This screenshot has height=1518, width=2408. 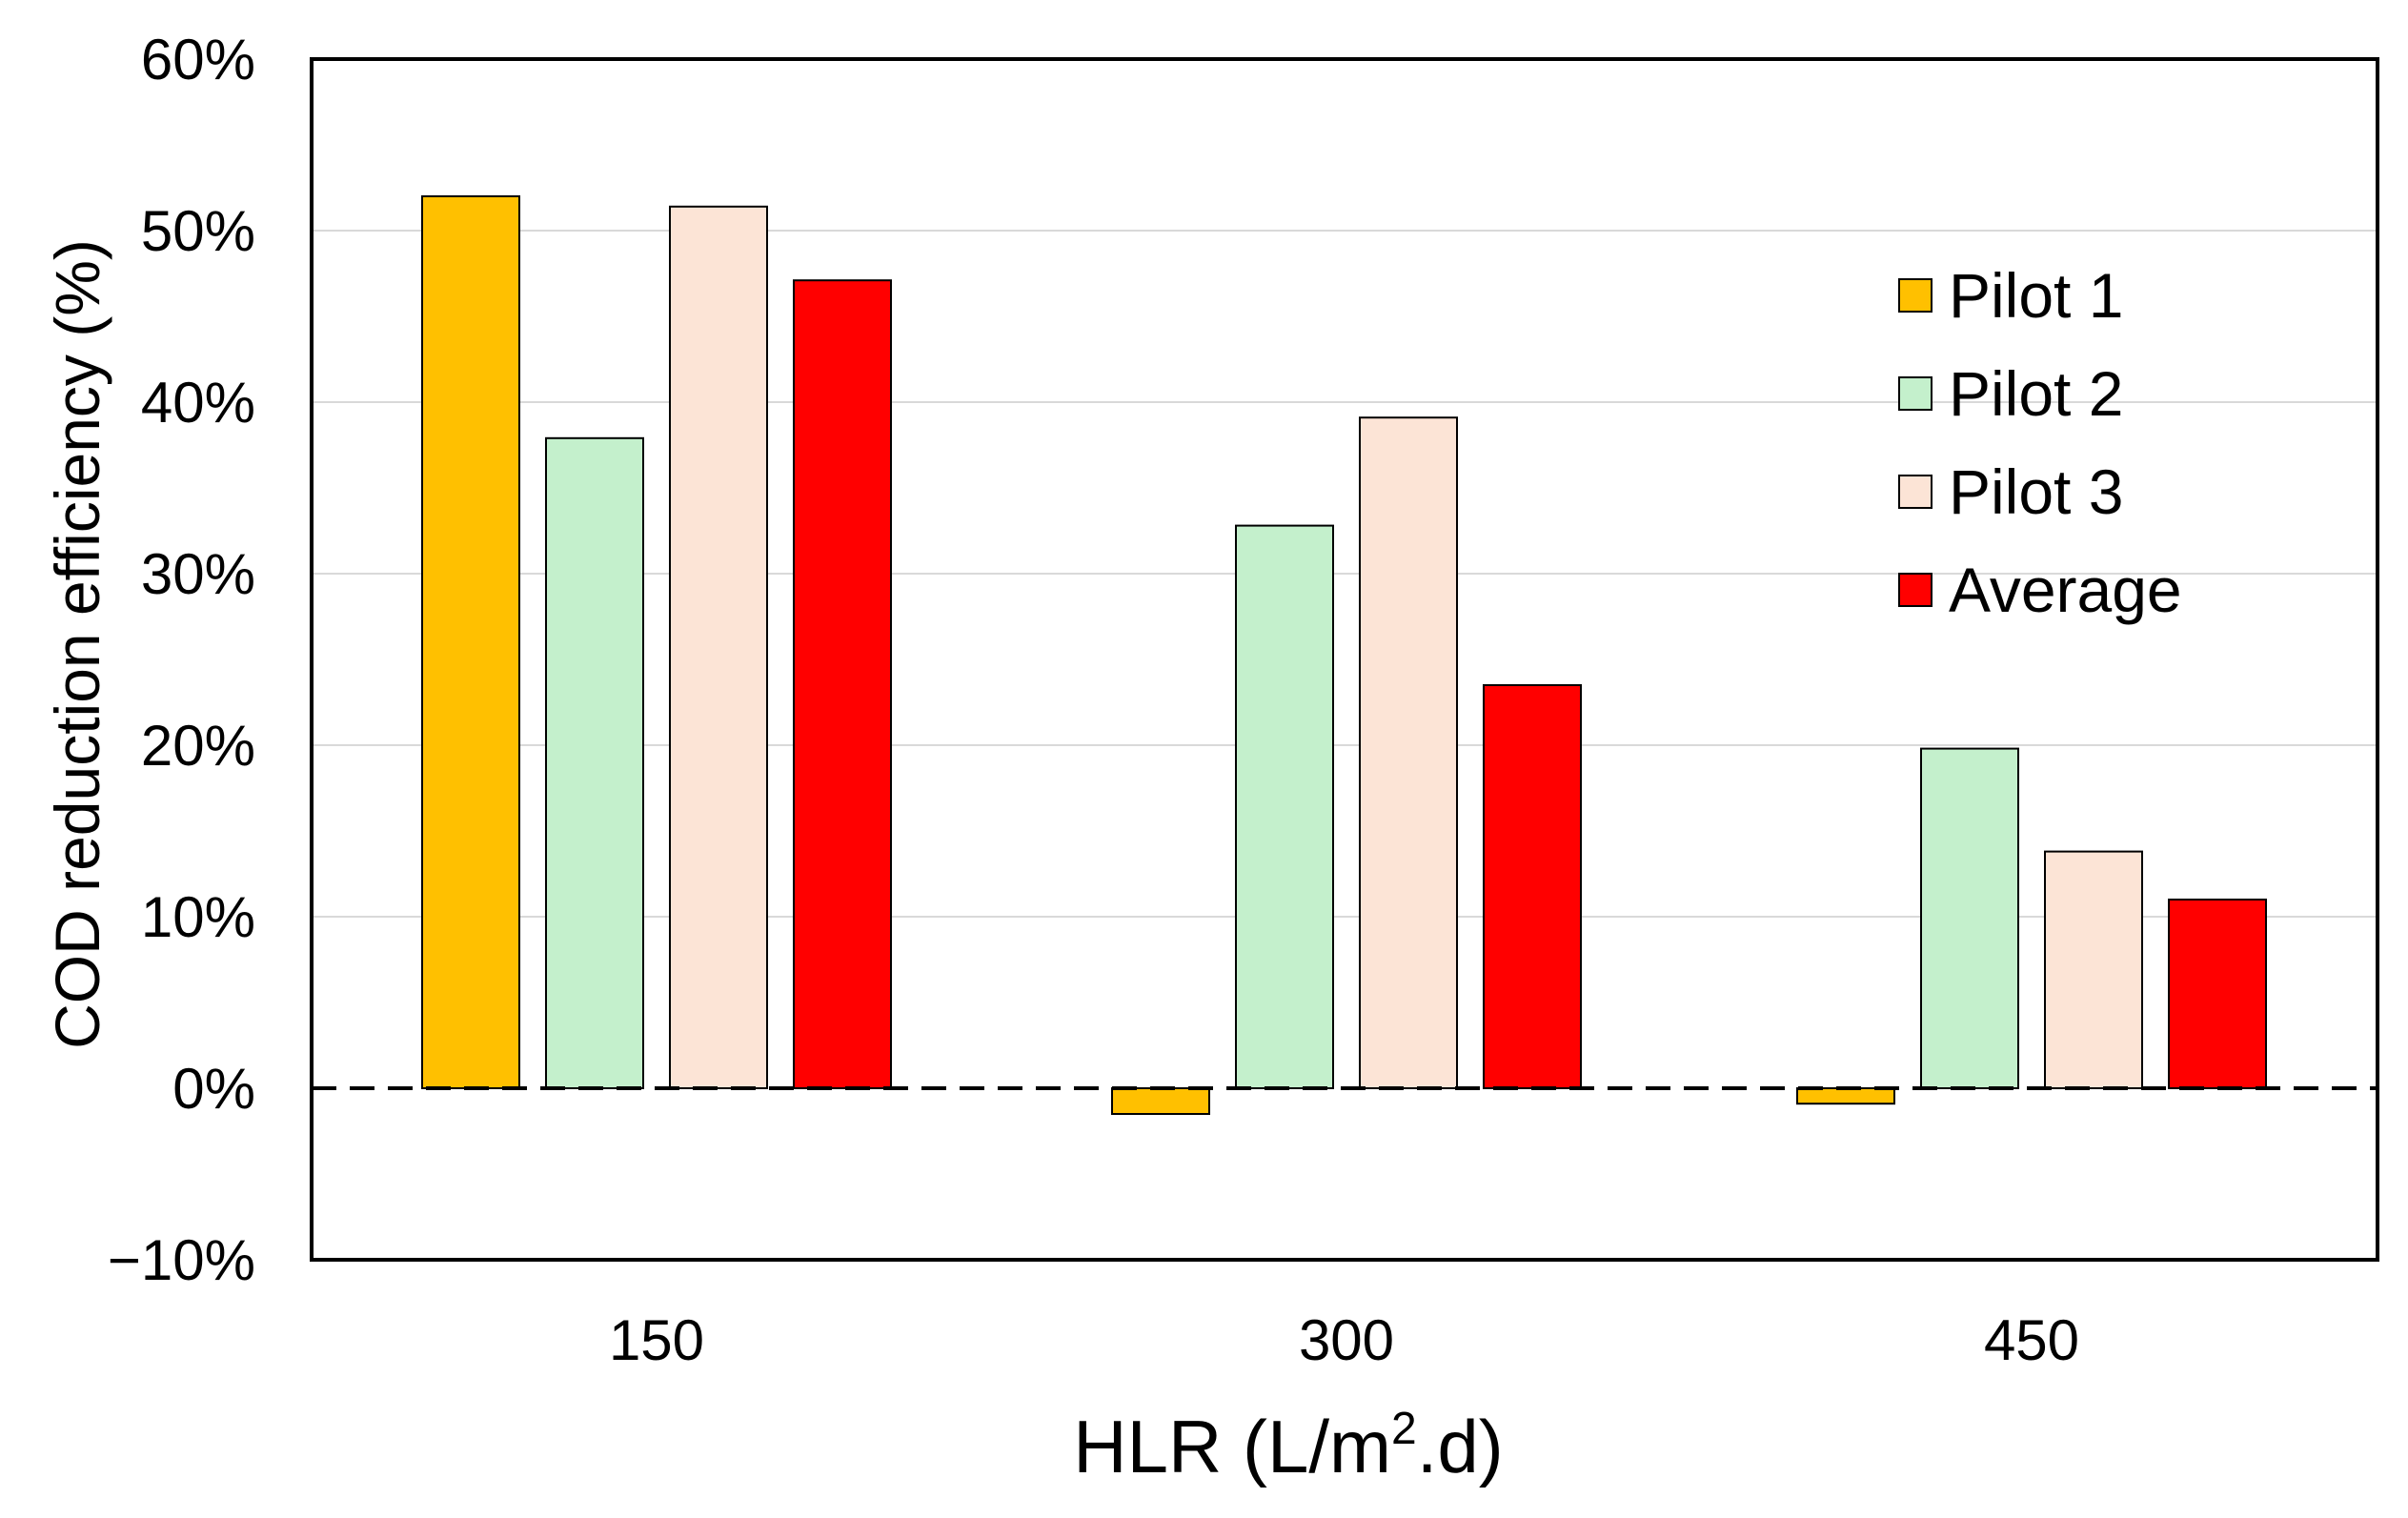 What do you see at coordinates (1915, 590) in the screenshot?
I see `legend-swatch-average` at bounding box center [1915, 590].